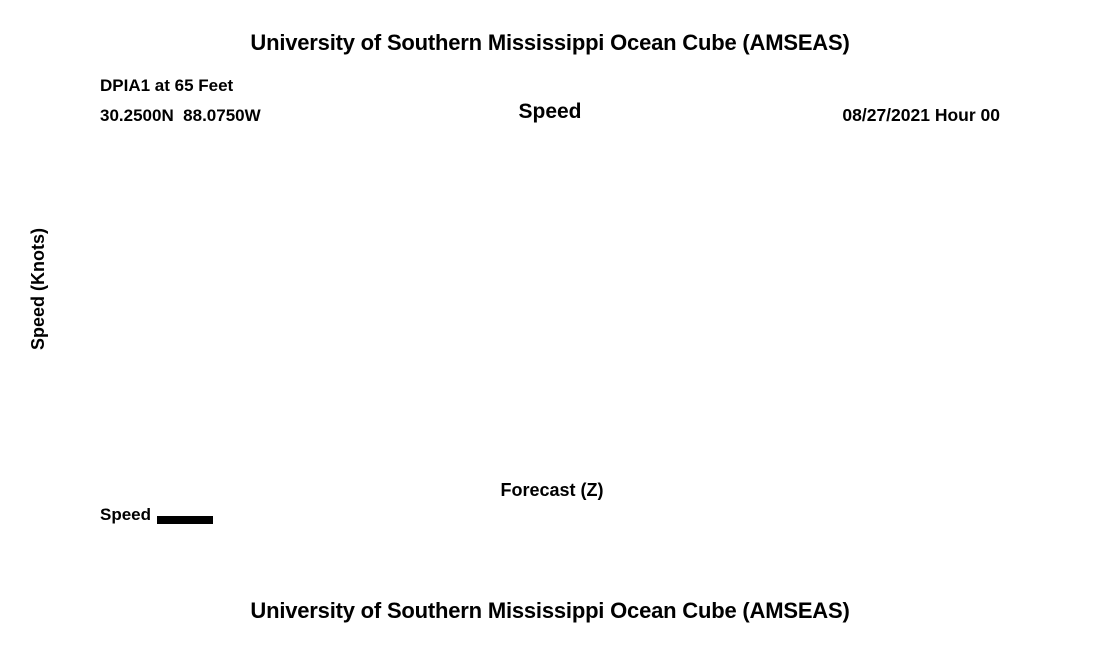 Image resolution: width=1100 pixels, height=650 pixels. What do you see at coordinates (550, 111) in the screenshot?
I see `plot-heading: Speed` at bounding box center [550, 111].